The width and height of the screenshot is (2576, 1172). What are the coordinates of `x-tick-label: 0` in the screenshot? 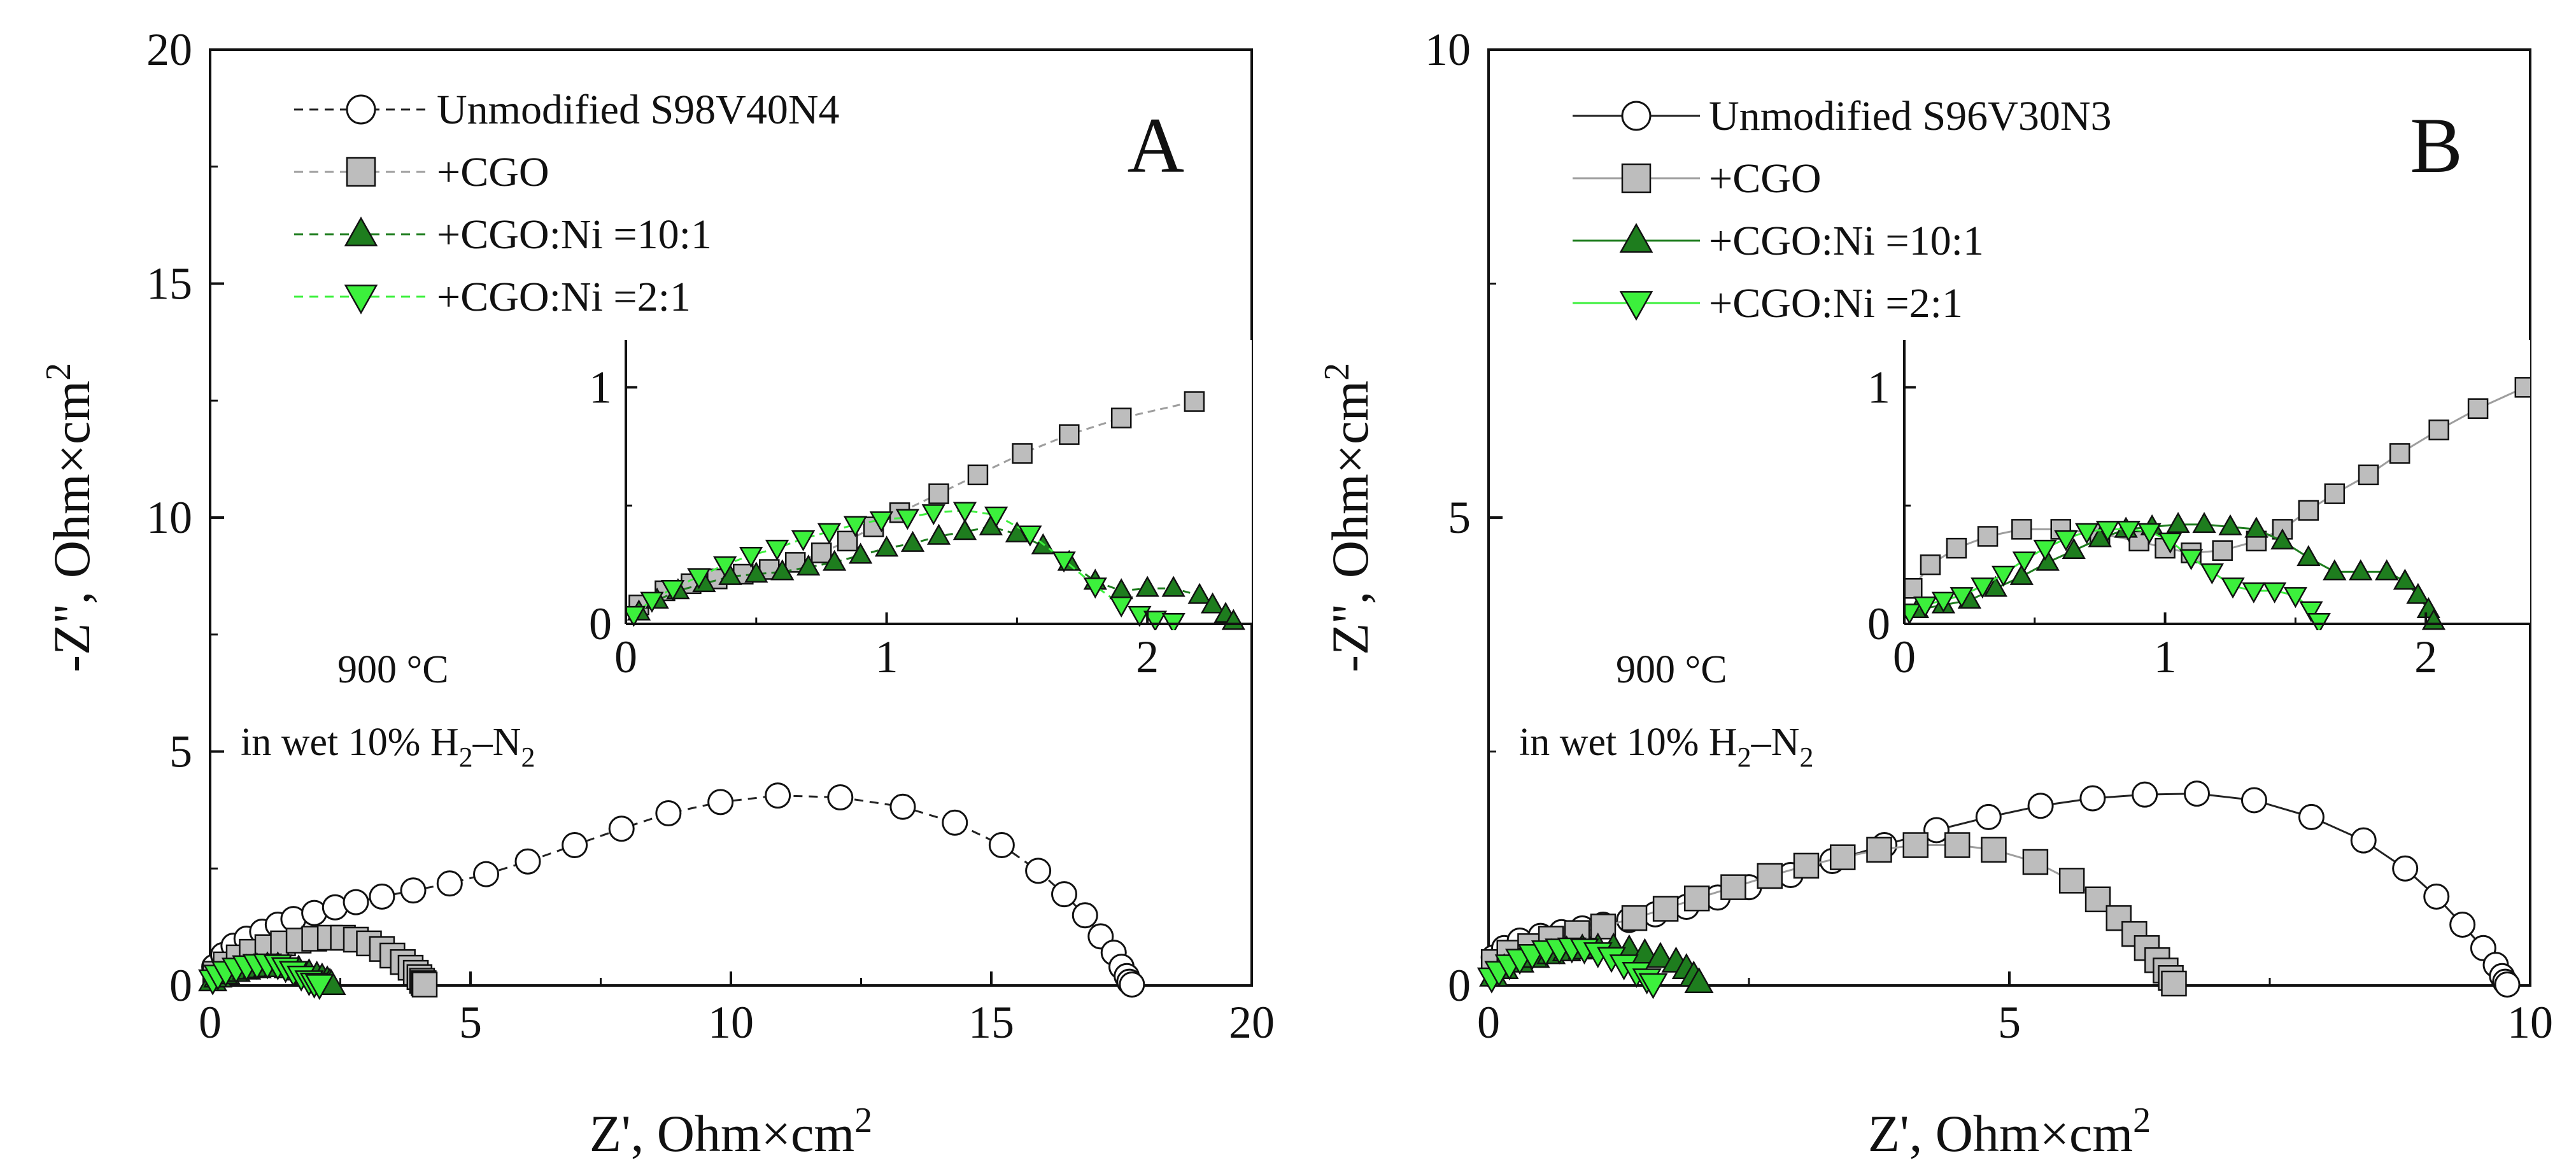 It's located at (1488, 1023).